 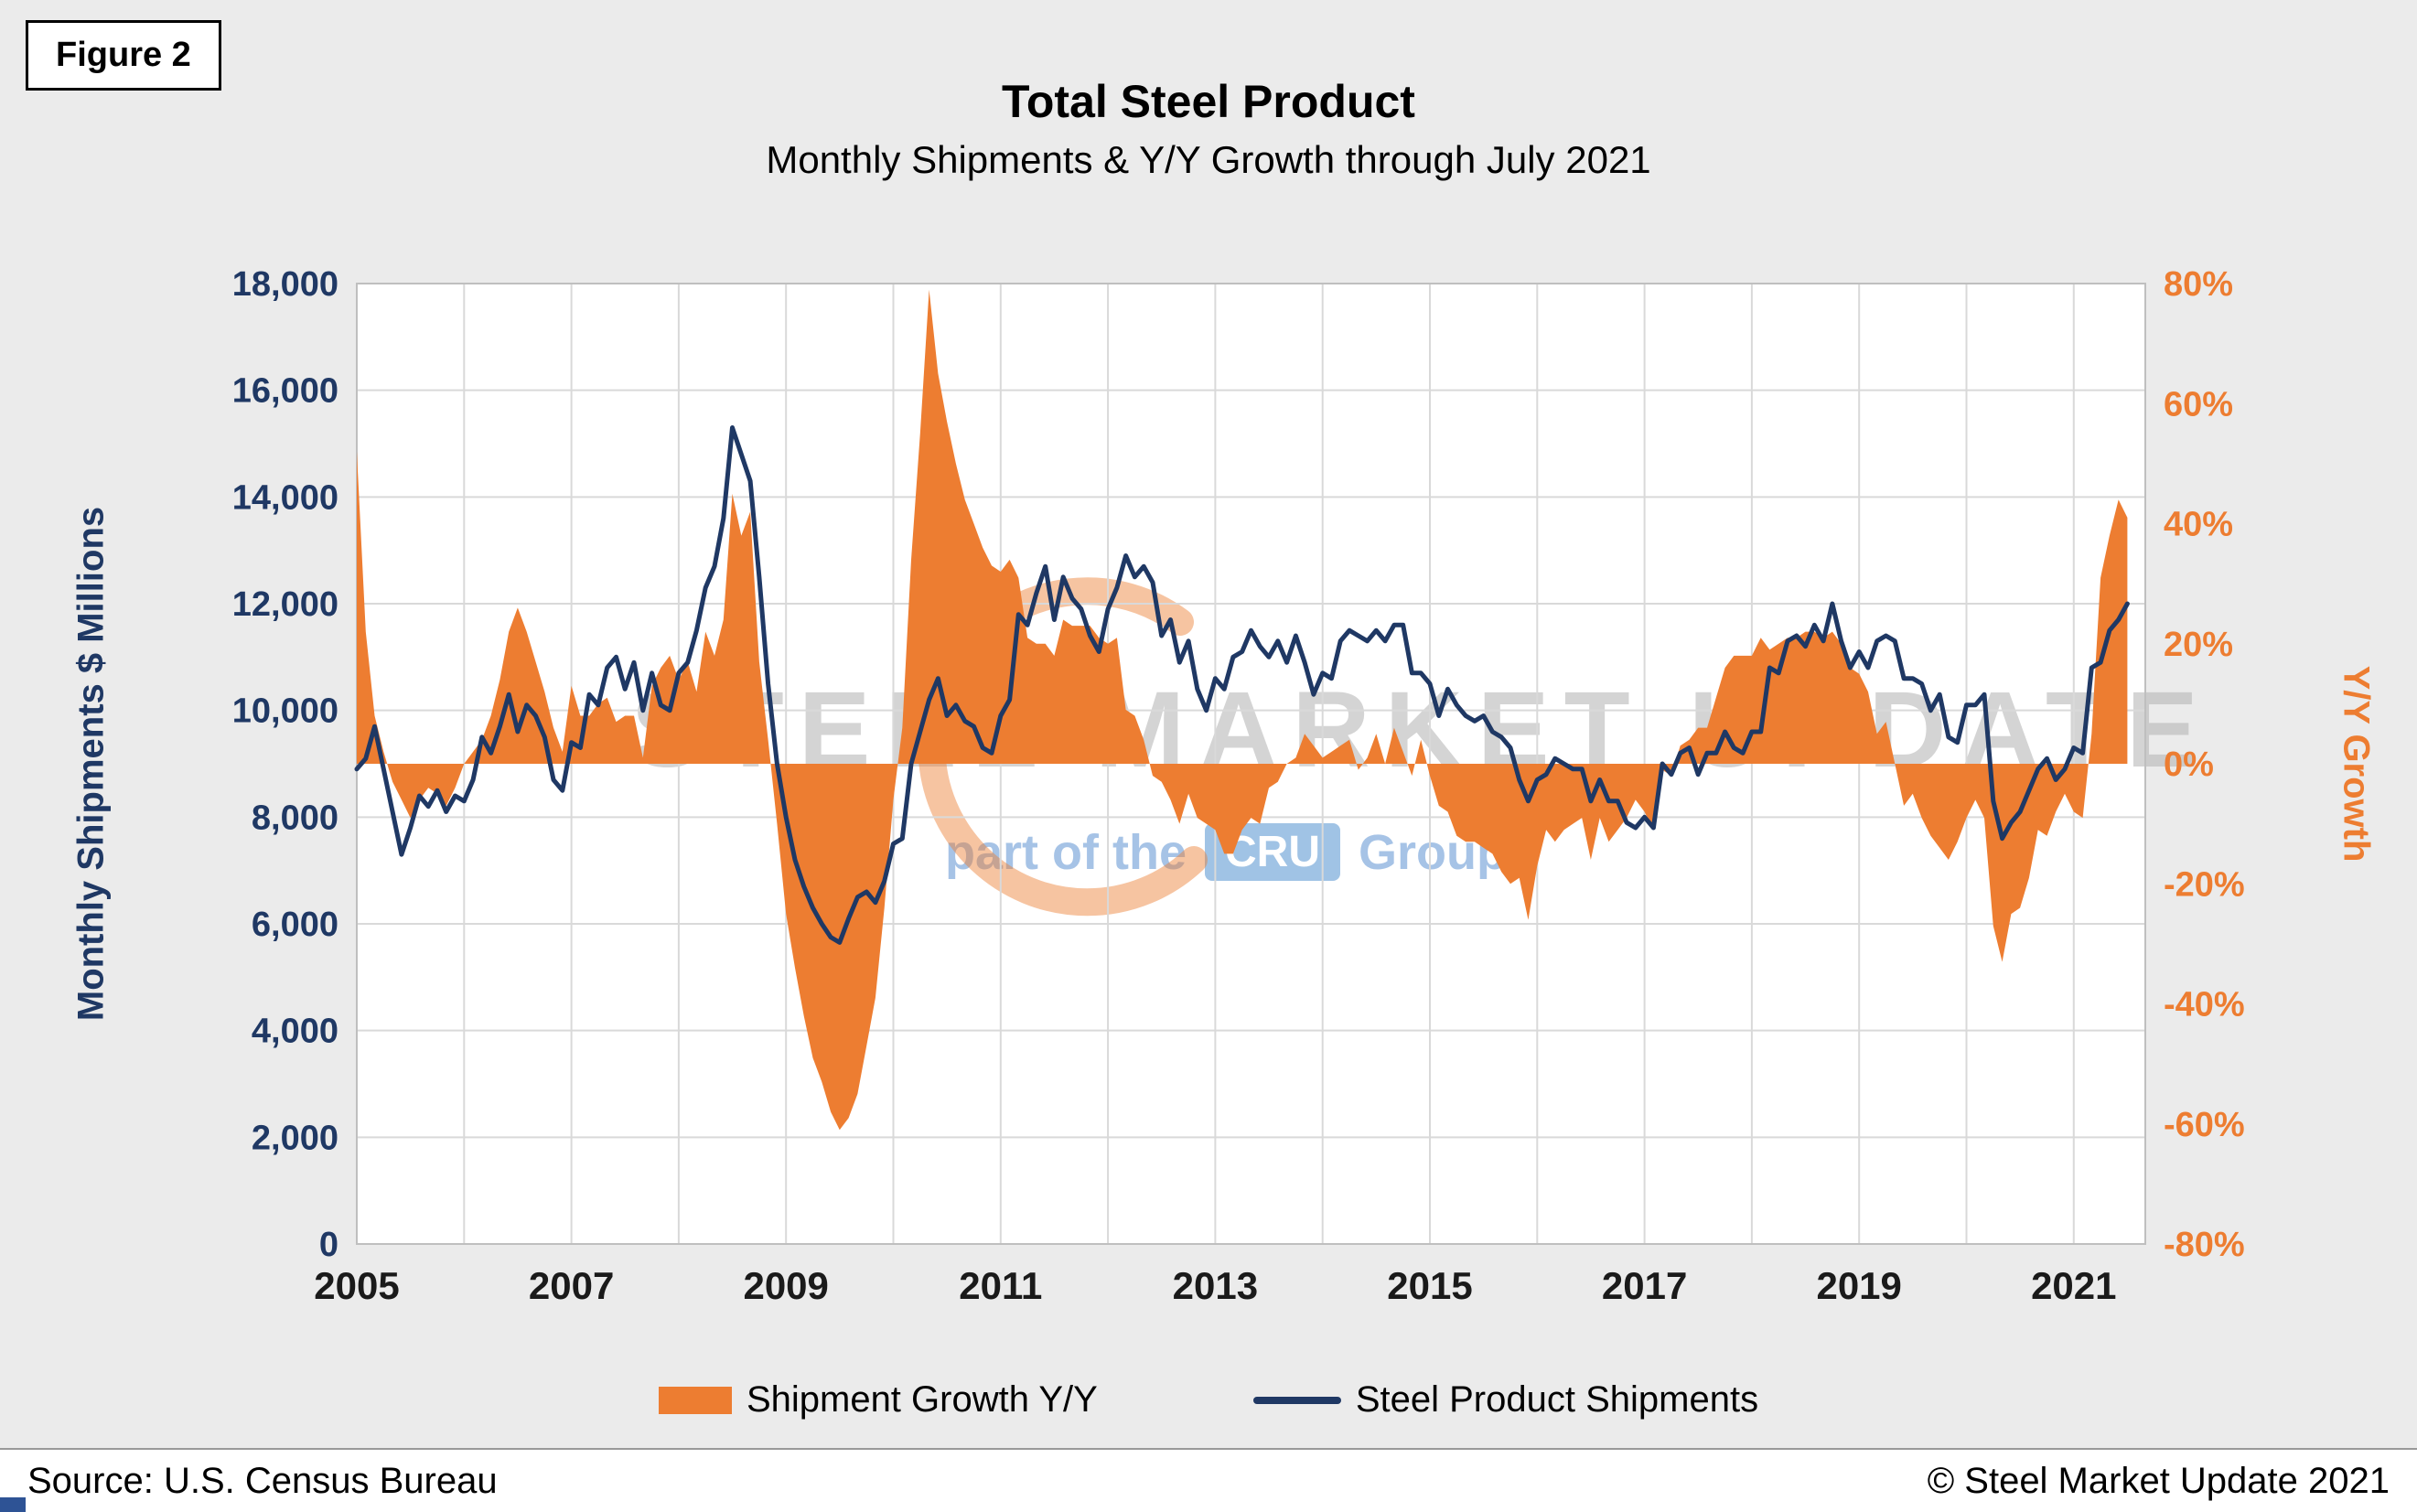 What do you see at coordinates (2198, 284) in the screenshot?
I see `svg-text: 80%` at bounding box center [2198, 284].